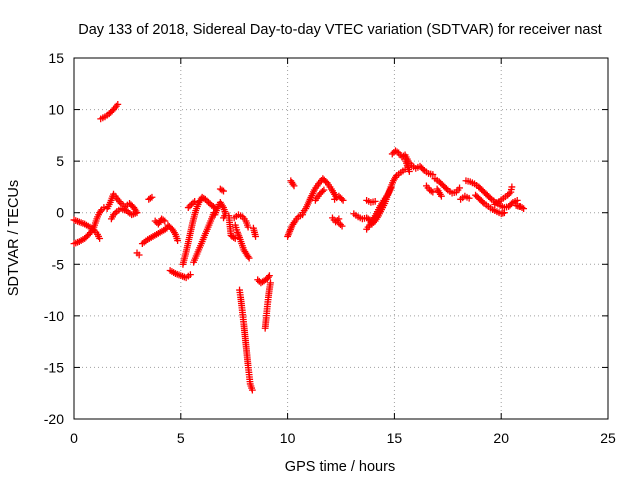  What do you see at coordinates (60, 161) in the screenshot?
I see `y-tick-label: 5` at bounding box center [60, 161].